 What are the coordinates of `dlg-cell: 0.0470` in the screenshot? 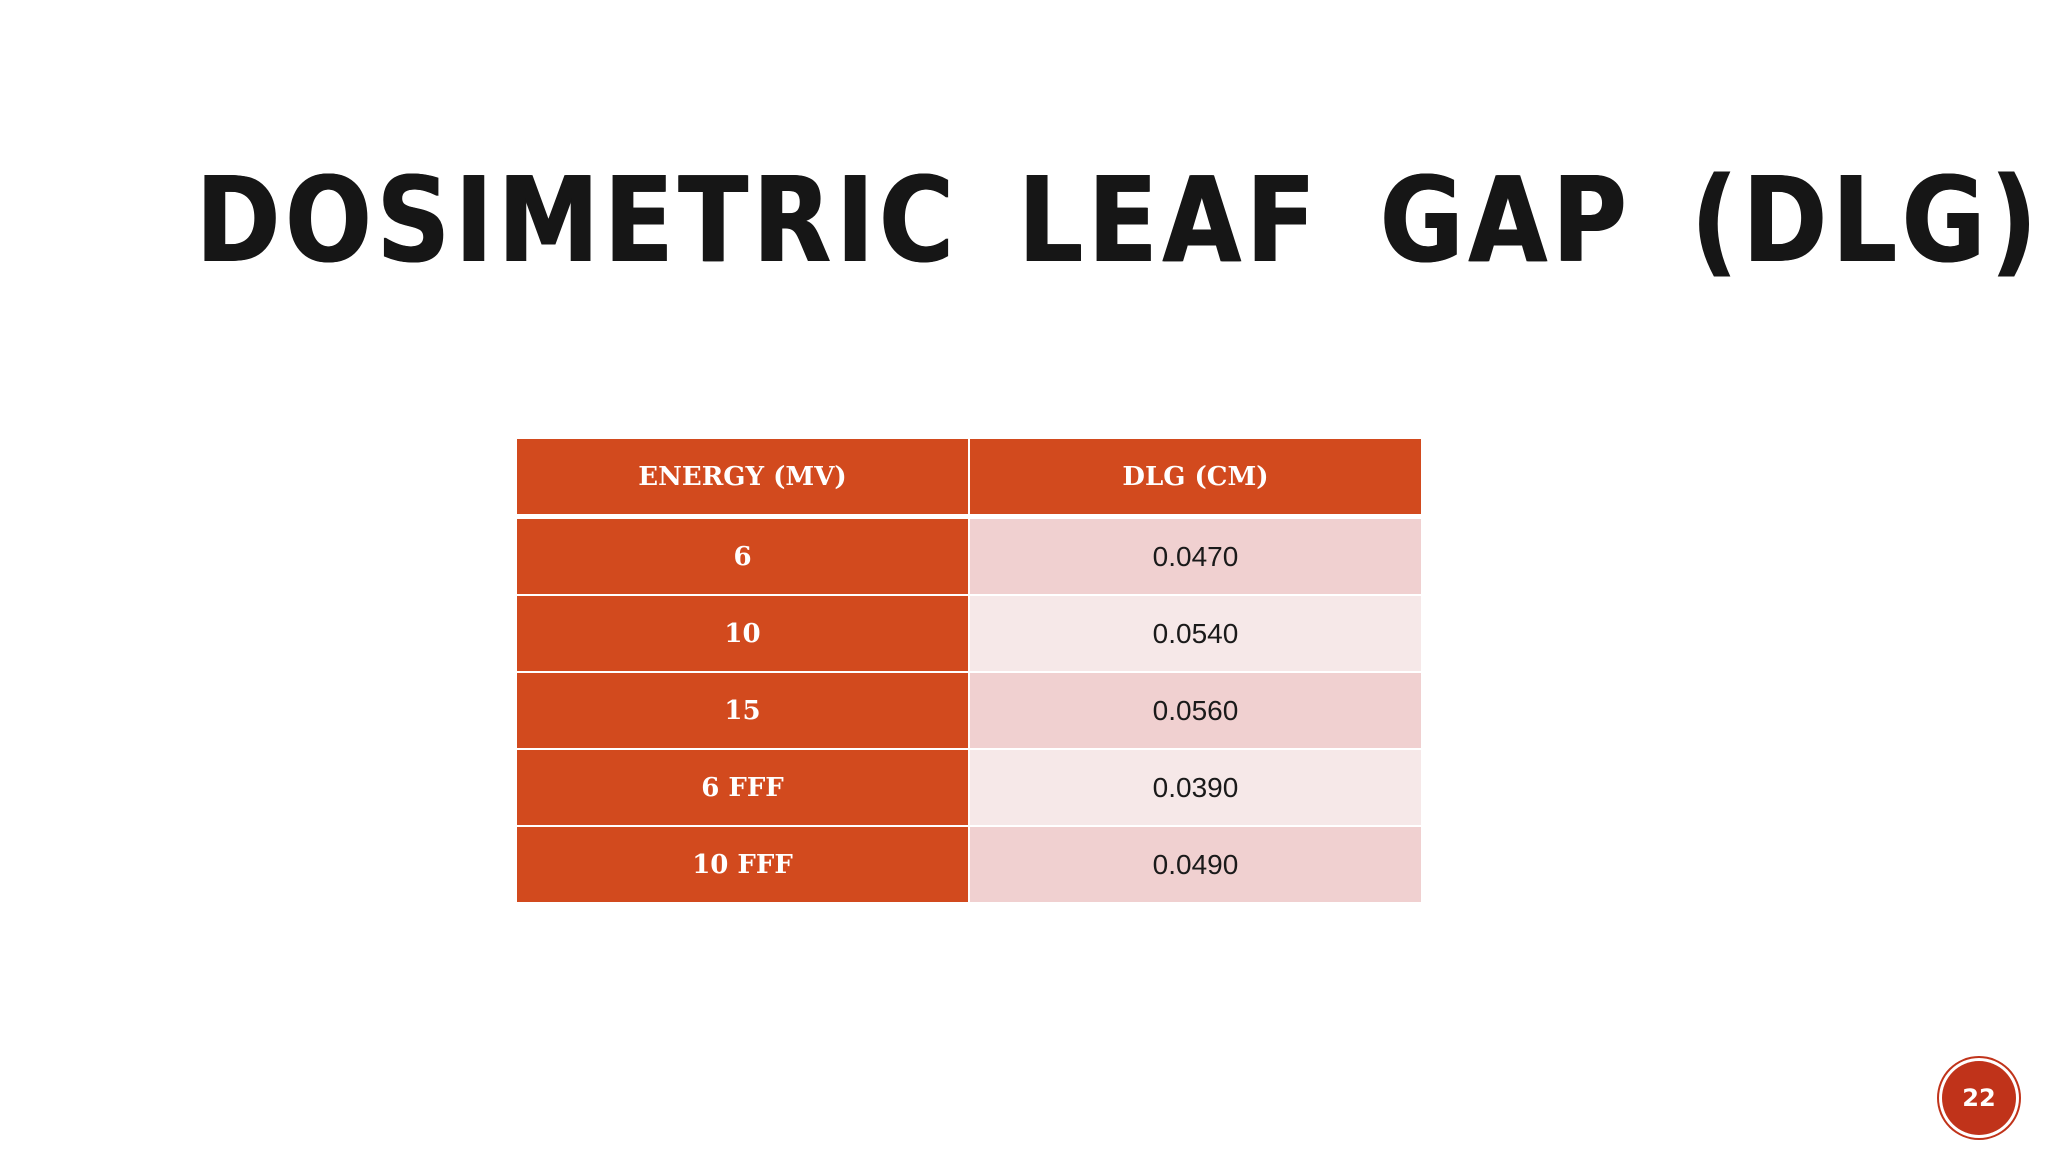 It's located at (1195, 555).